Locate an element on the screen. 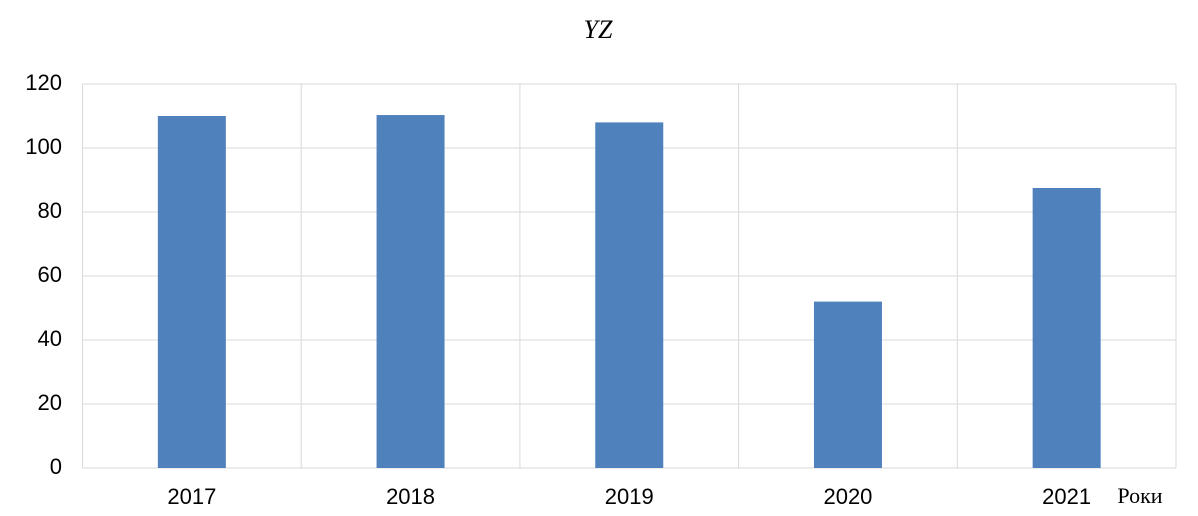 The image size is (1198, 516). chart-title: YZ is located at coordinates (598, 29).